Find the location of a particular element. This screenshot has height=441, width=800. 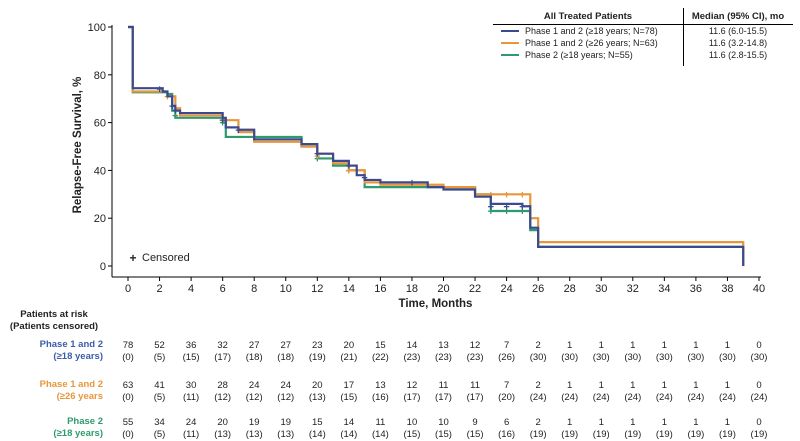

risk-table-title: Patients at risk (Patients censored) is located at coordinates (54, 321).